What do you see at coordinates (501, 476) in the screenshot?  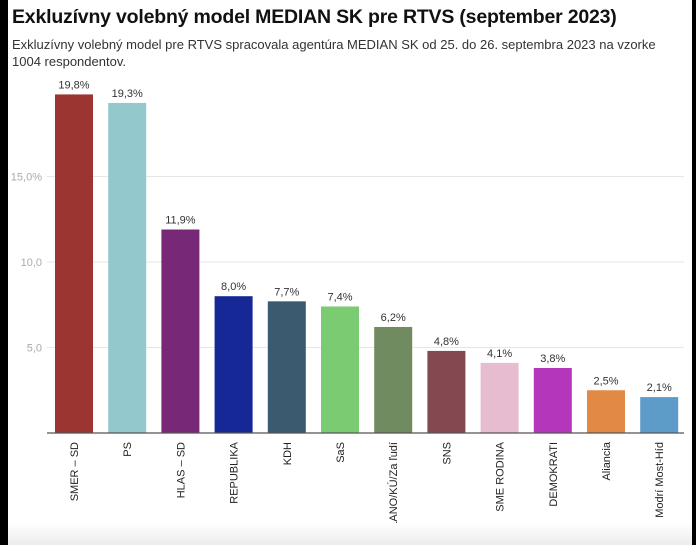 I see `category-label: SME RODINA` at bounding box center [501, 476].